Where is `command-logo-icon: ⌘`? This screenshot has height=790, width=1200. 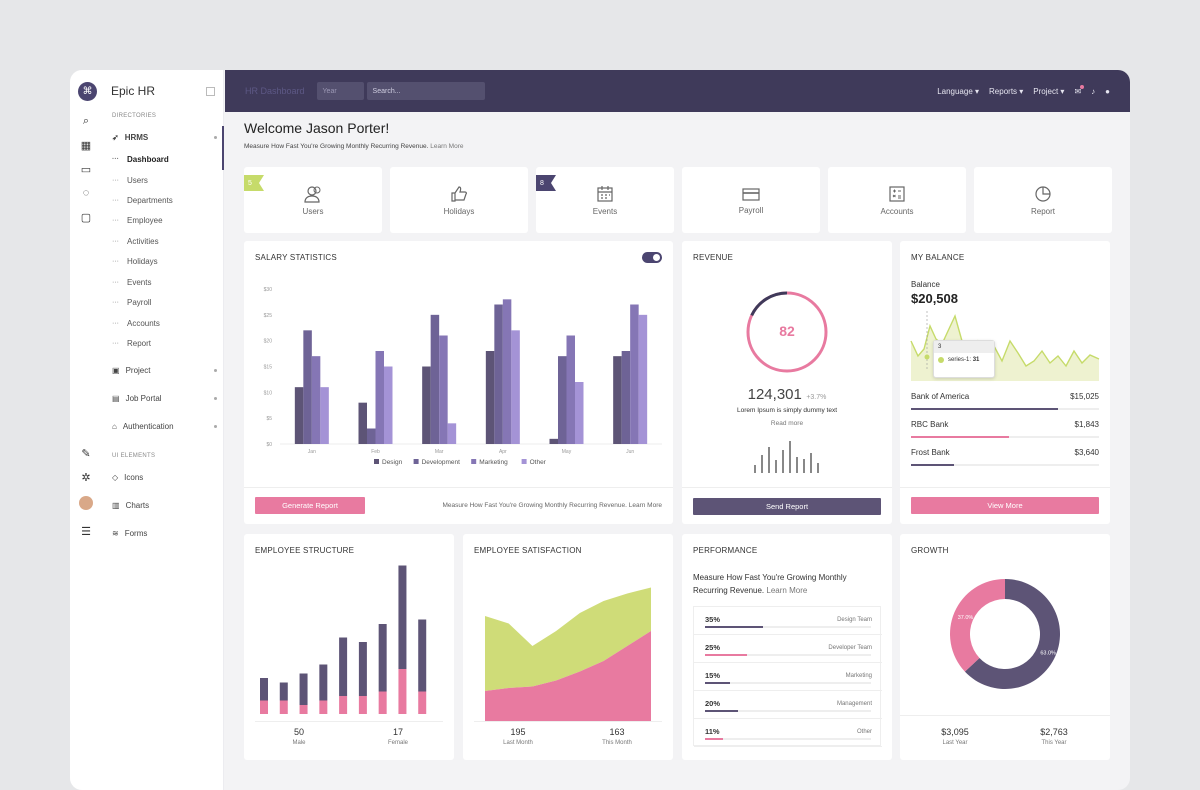
command-logo-icon: ⌘ is located at coordinates (87, 91).